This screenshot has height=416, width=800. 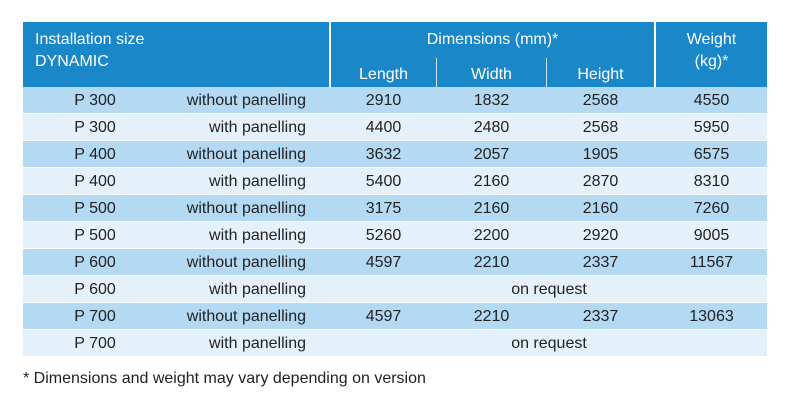 I want to click on header-label: Width, so click(x=491, y=74).